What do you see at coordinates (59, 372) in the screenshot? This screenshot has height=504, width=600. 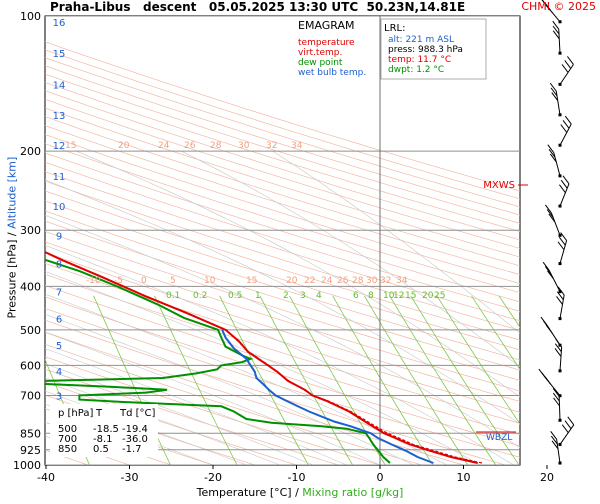 I see `altitude-tick-label: 4` at bounding box center [59, 372].